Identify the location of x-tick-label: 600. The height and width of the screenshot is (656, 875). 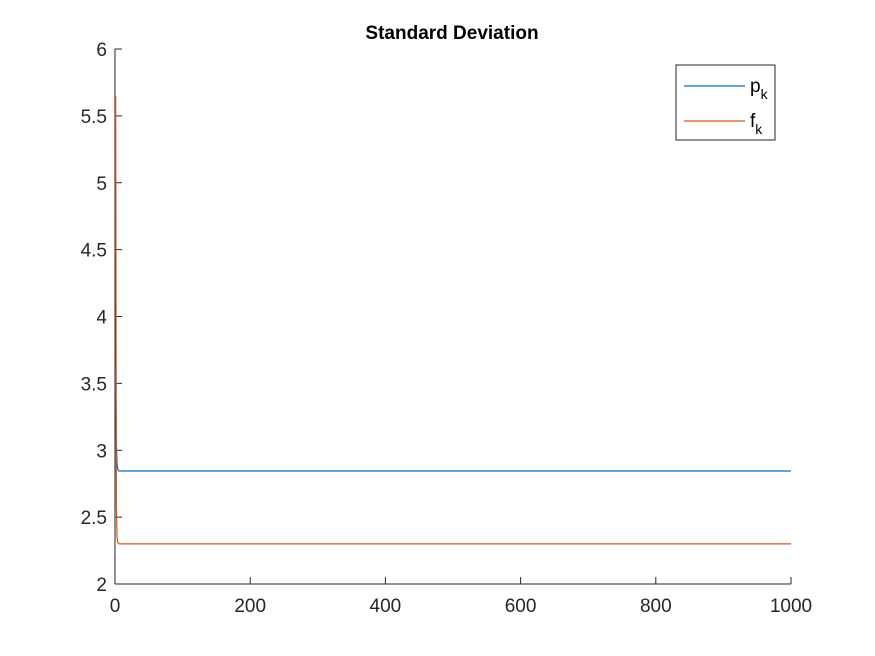
(521, 606).